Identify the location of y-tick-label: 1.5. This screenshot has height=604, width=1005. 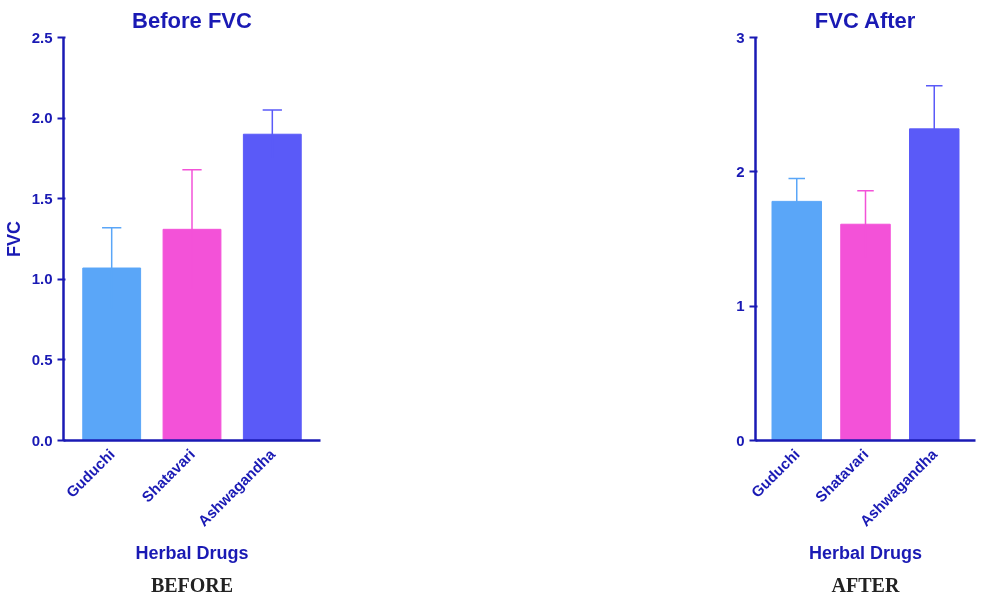
(42, 198).